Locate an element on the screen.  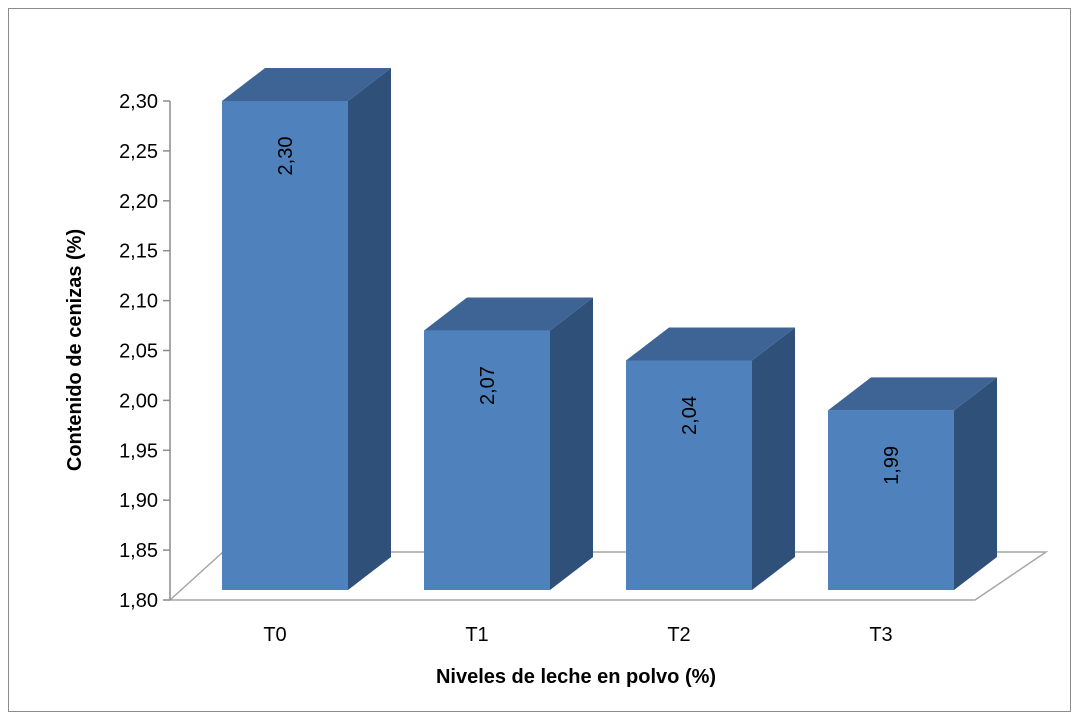
y-axis-title: Contenido de cenizas (%) is located at coordinates (75, 350).